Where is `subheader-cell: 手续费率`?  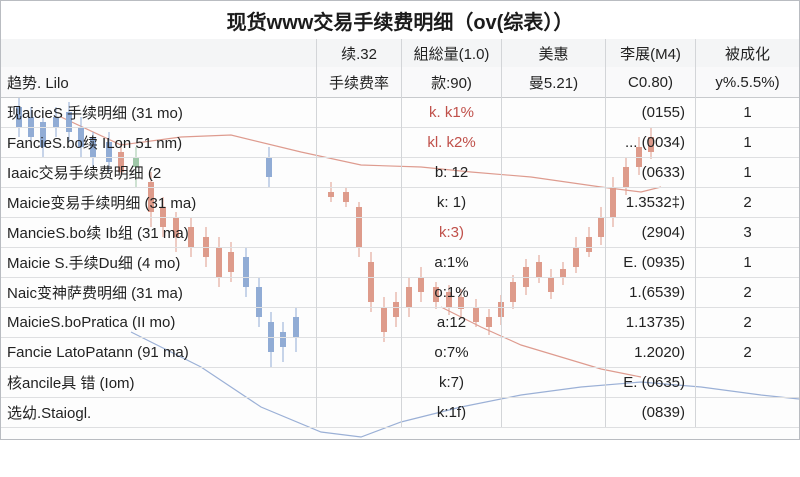
subheader-cell: 手续费率 is located at coordinates (359, 82).